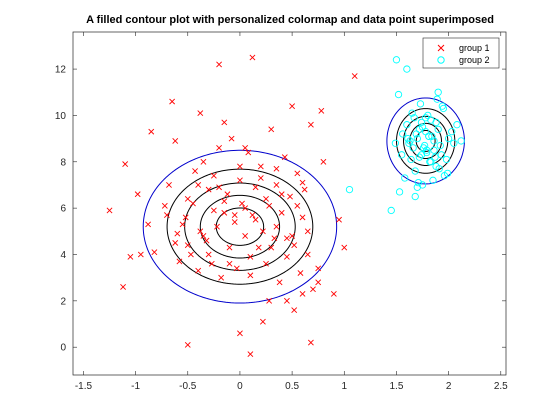  I want to click on legend-box, so click(461, 53).